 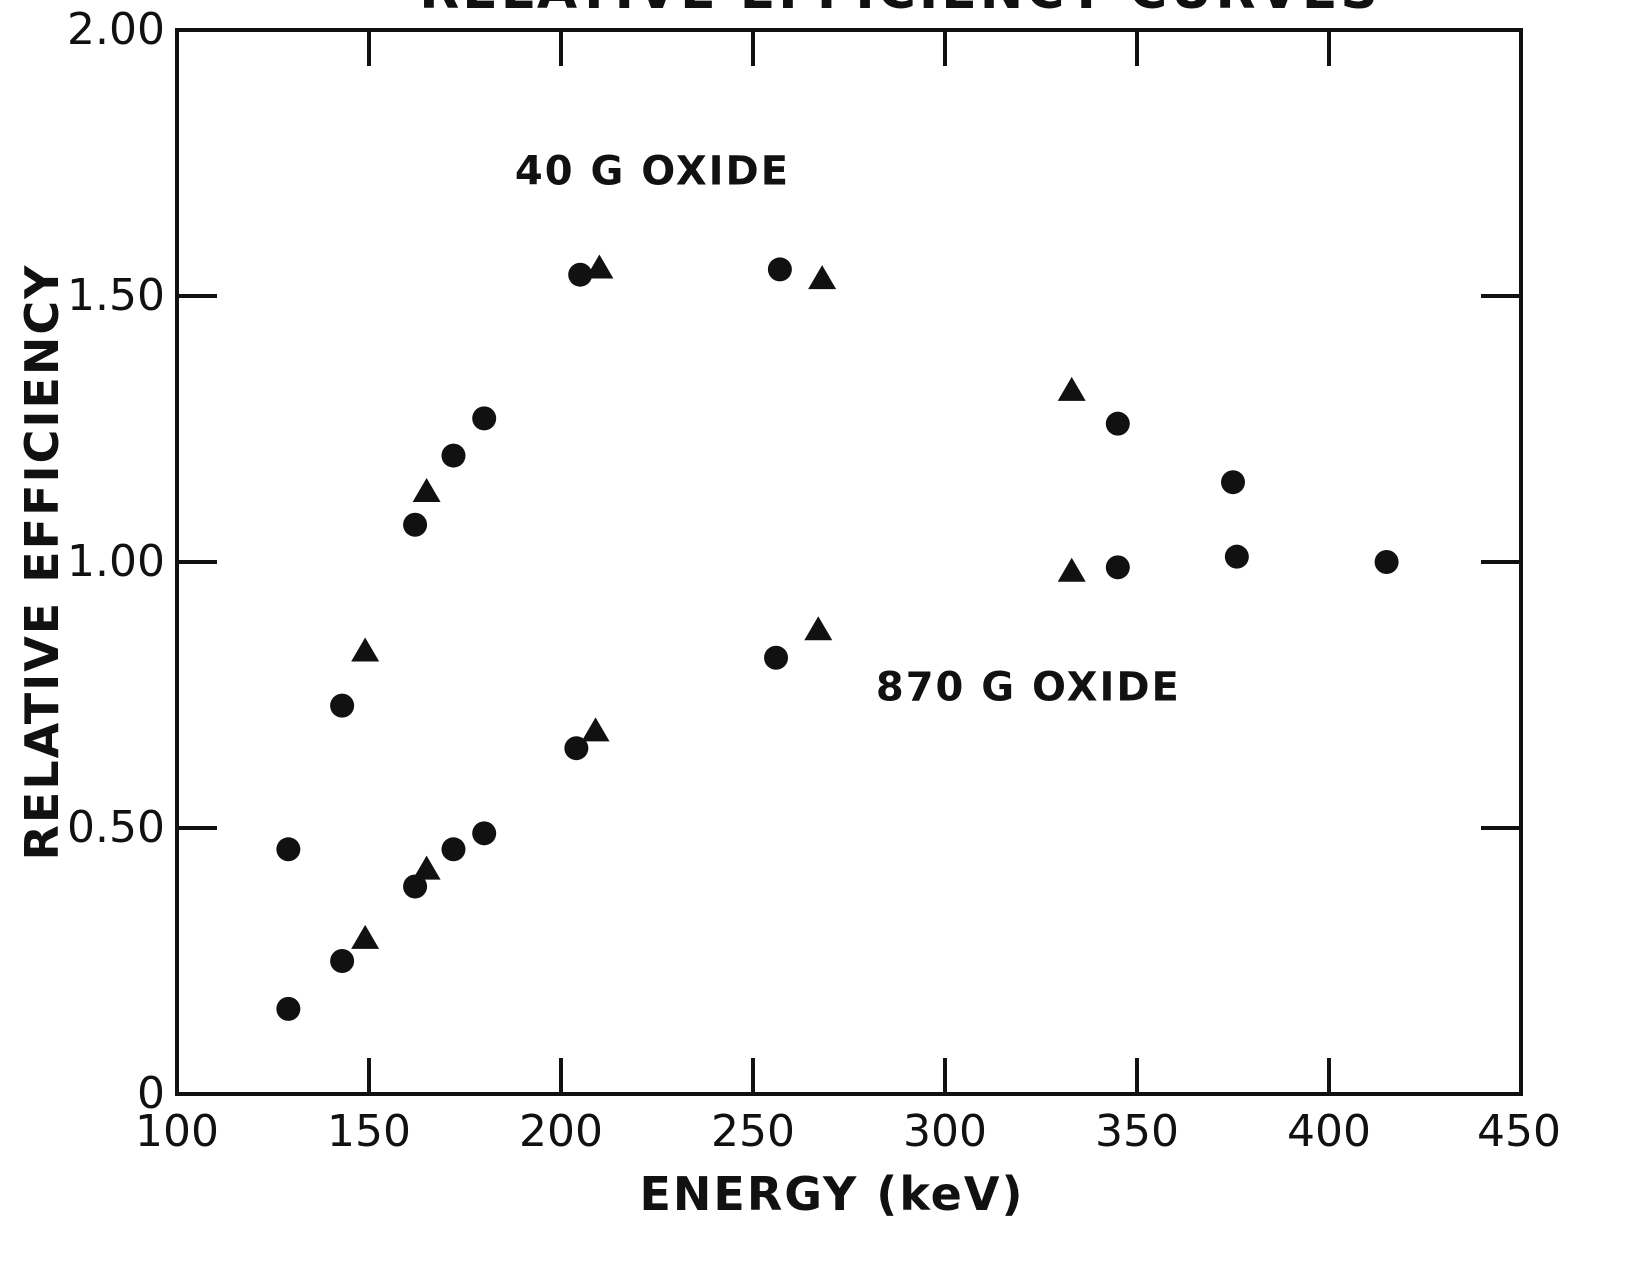 I want to click on series-annotation: 870 G OXIDE, so click(x=1028, y=687).